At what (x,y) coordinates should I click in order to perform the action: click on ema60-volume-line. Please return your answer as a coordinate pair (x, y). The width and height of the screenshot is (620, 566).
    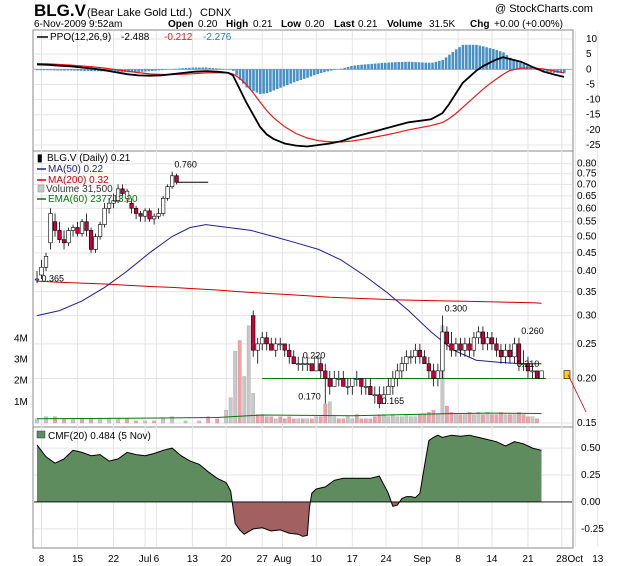
    Looking at the image, I should click on (289, 416).